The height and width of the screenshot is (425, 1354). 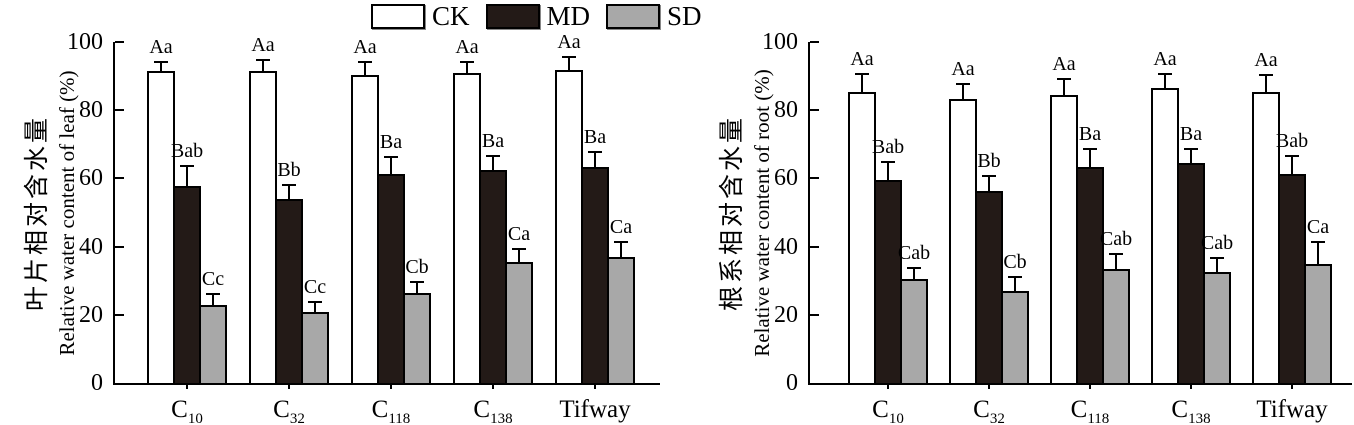 What do you see at coordinates (399, 418) in the screenshot?
I see `x-category-subscript: 118` at bounding box center [399, 418].